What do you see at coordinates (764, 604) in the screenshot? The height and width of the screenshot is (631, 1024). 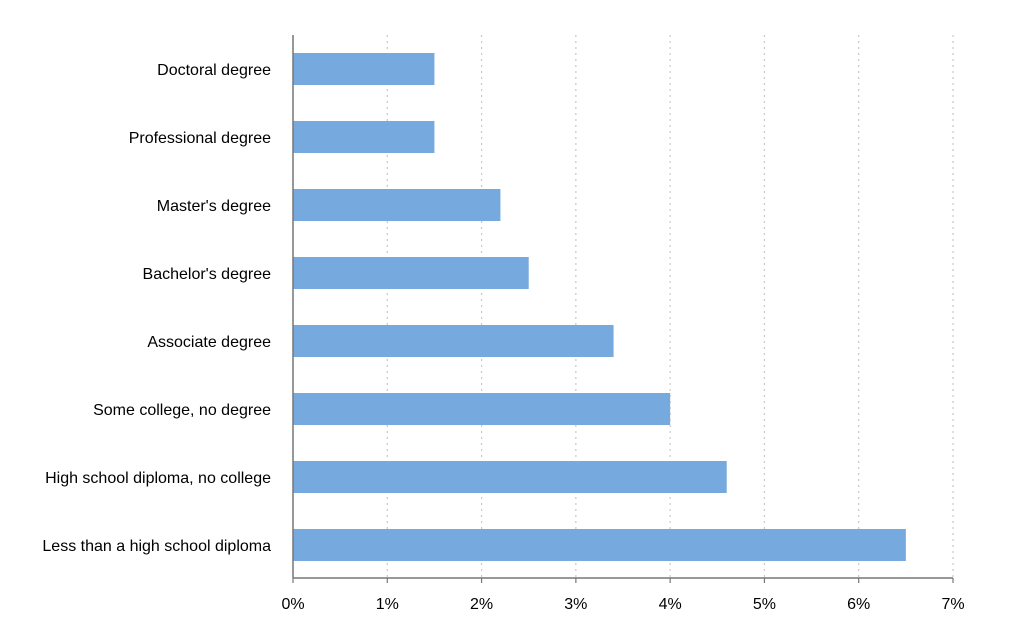 I see `x-tick-label-5: 5%` at bounding box center [764, 604].